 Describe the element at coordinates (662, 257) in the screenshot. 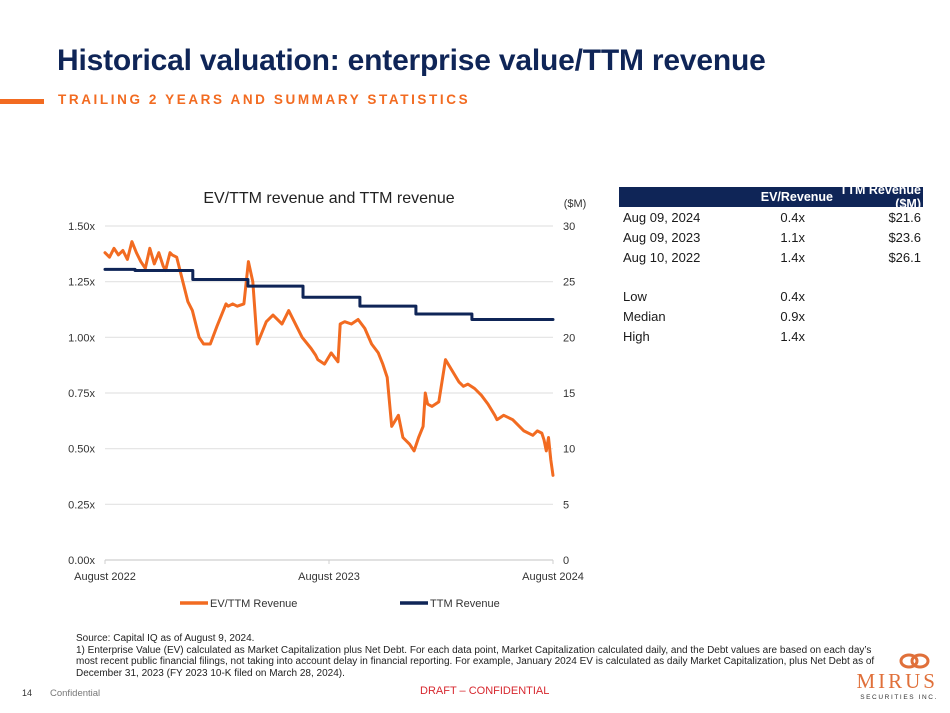

I see `stats-row-label: Aug 10, 2022` at that location.